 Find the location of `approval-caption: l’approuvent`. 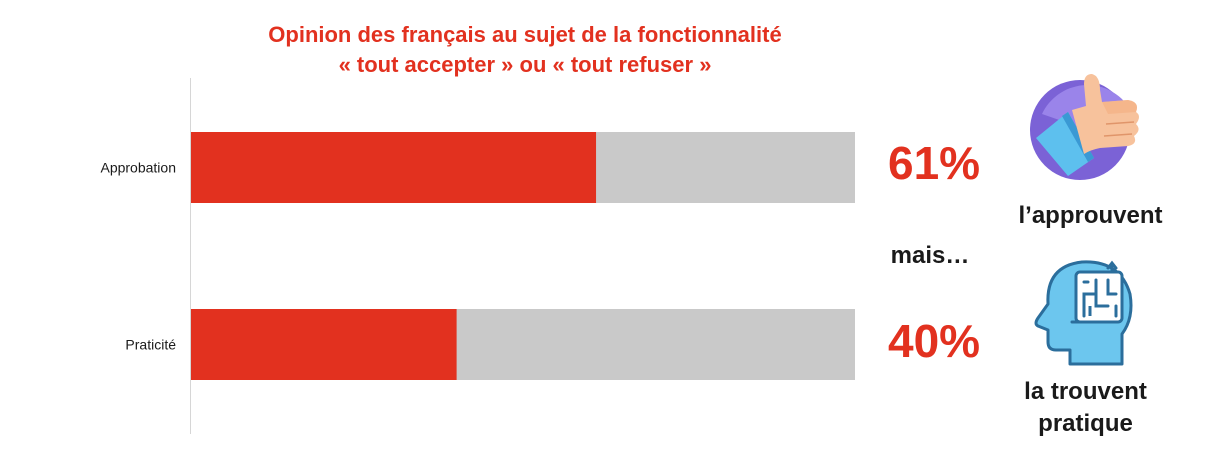

approval-caption: l’approuvent is located at coordinates (1090, 215).